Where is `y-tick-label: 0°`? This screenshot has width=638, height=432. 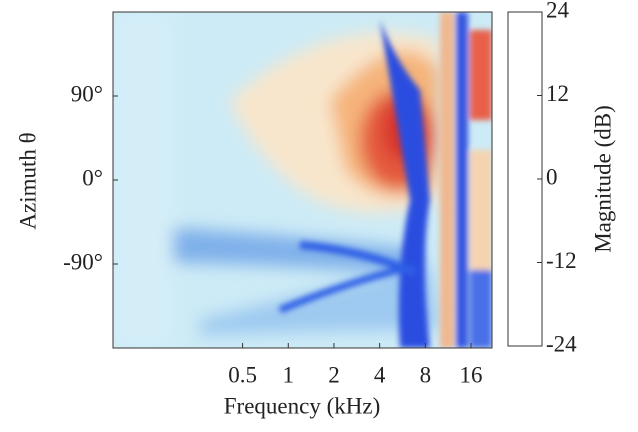
y-tick-label: 0° is located at coordinates (92, 177).